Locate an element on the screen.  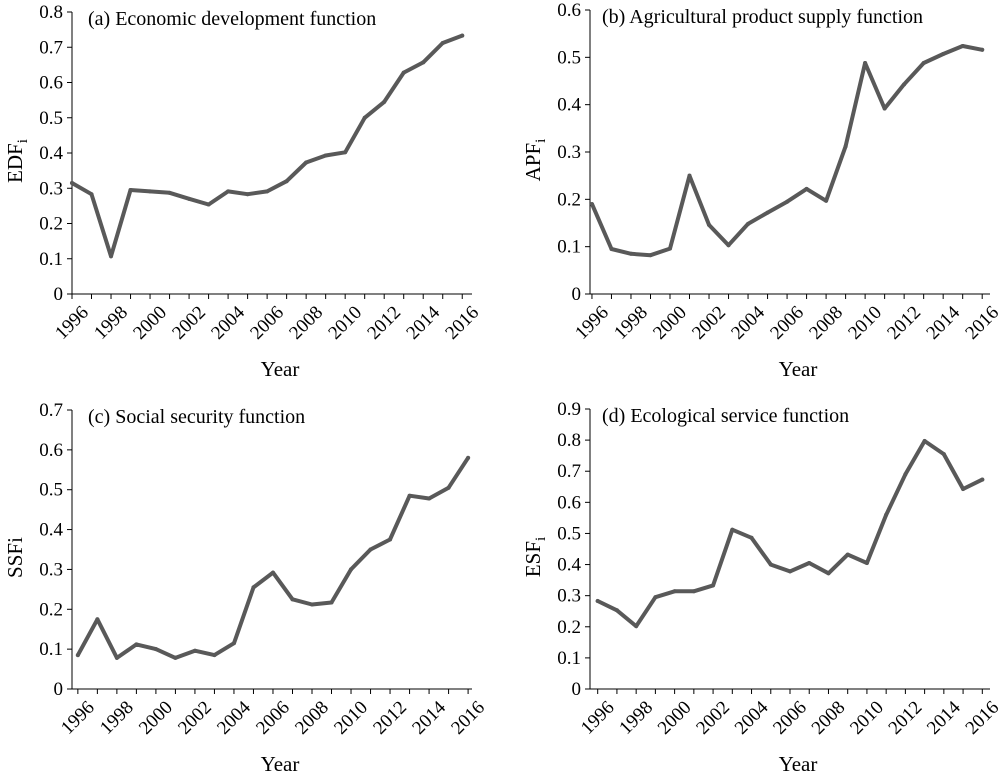
y-tick-label: 0.6 is located at coordinates (51, 83).